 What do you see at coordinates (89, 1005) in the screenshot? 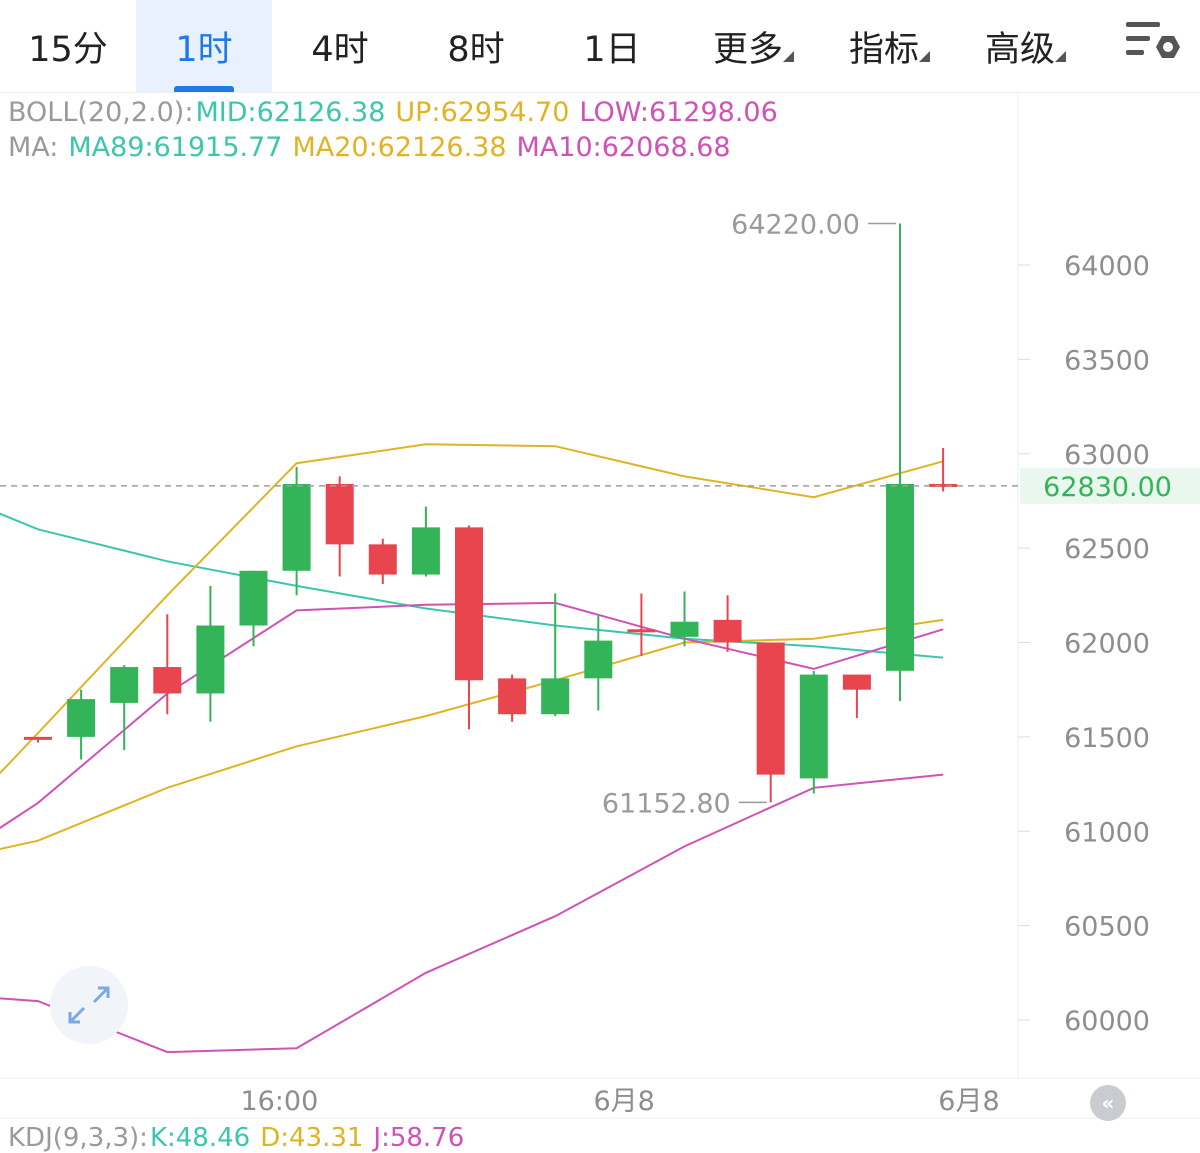
I see `expand-arrows-icon` at bounding box center [89, 1005].